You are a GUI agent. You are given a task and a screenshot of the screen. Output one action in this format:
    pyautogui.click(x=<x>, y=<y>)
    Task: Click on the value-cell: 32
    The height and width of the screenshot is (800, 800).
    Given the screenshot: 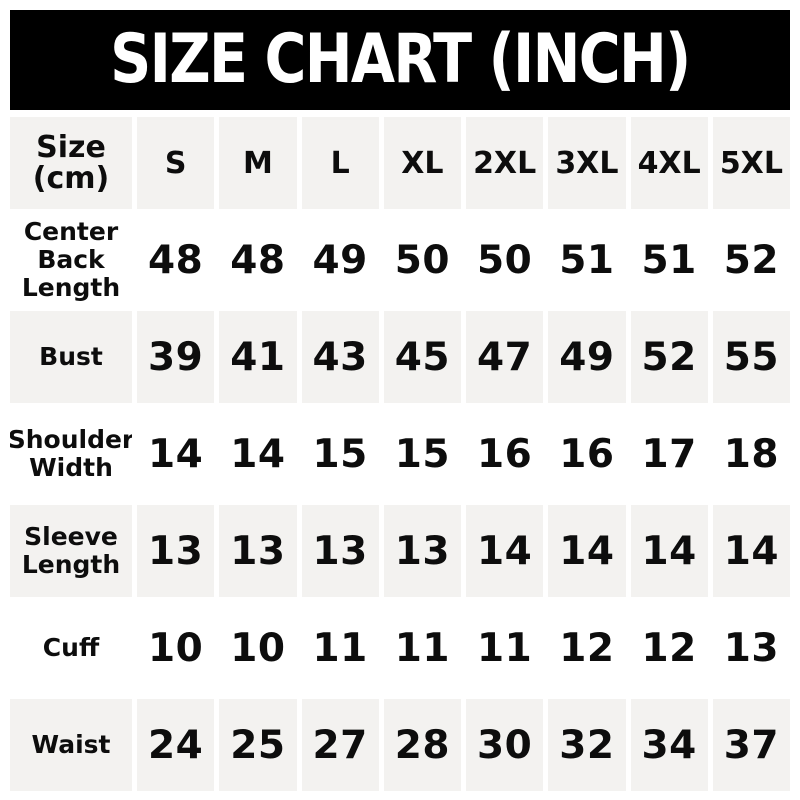 What is the action you would take?
    pyautogui.click(x=587, y=745)
    